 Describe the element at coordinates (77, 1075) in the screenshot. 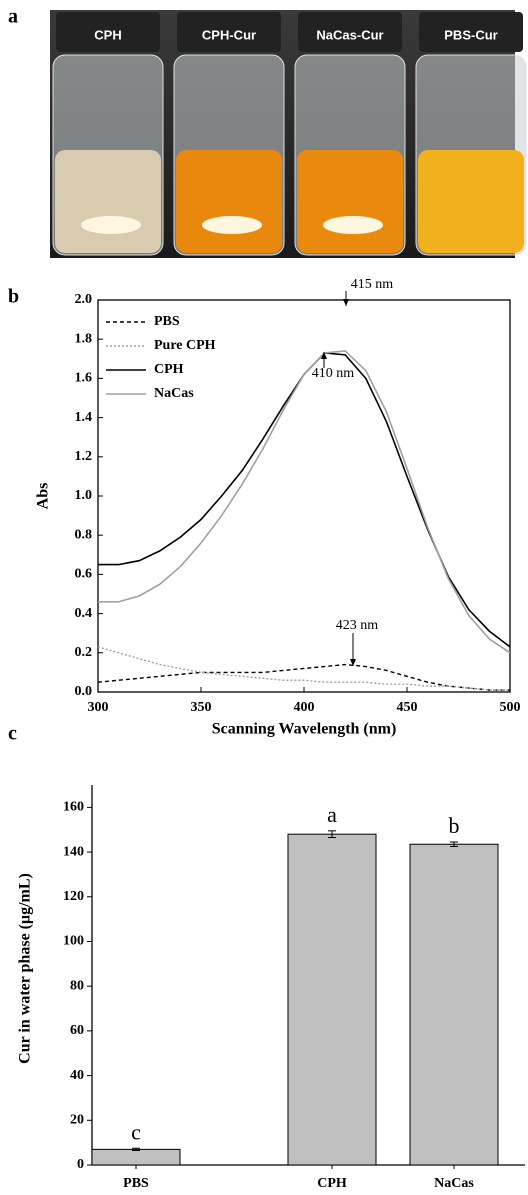

I see `y-tick-label: 40` at that location.